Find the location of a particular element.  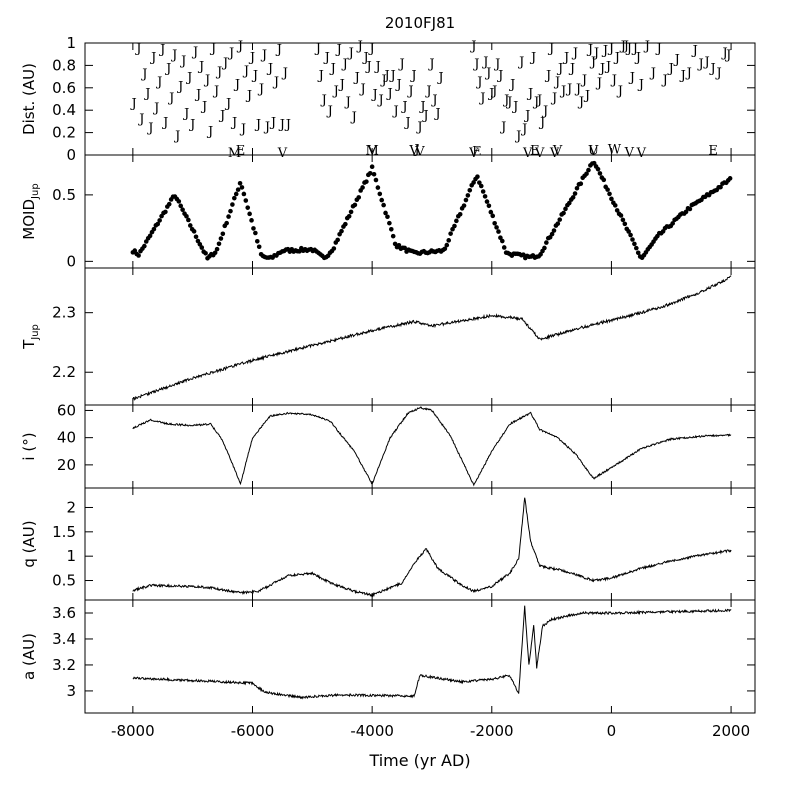

y-axis-label-incl: i (°) is located at coordinates (29, 446).